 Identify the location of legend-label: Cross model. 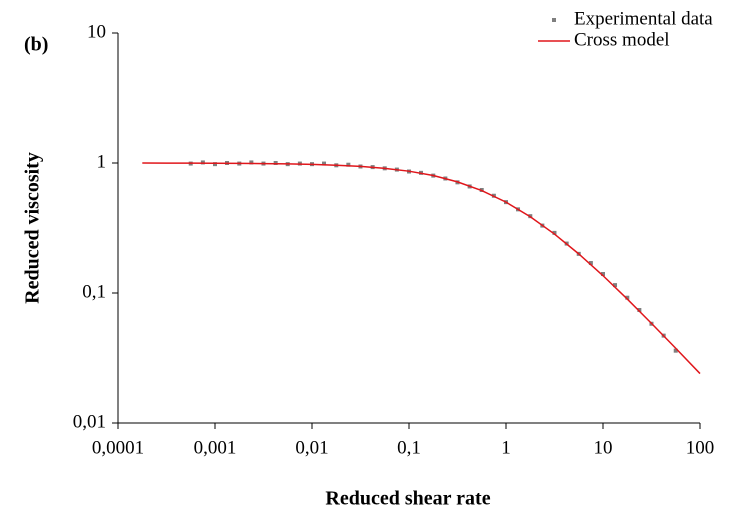
(622, 39).